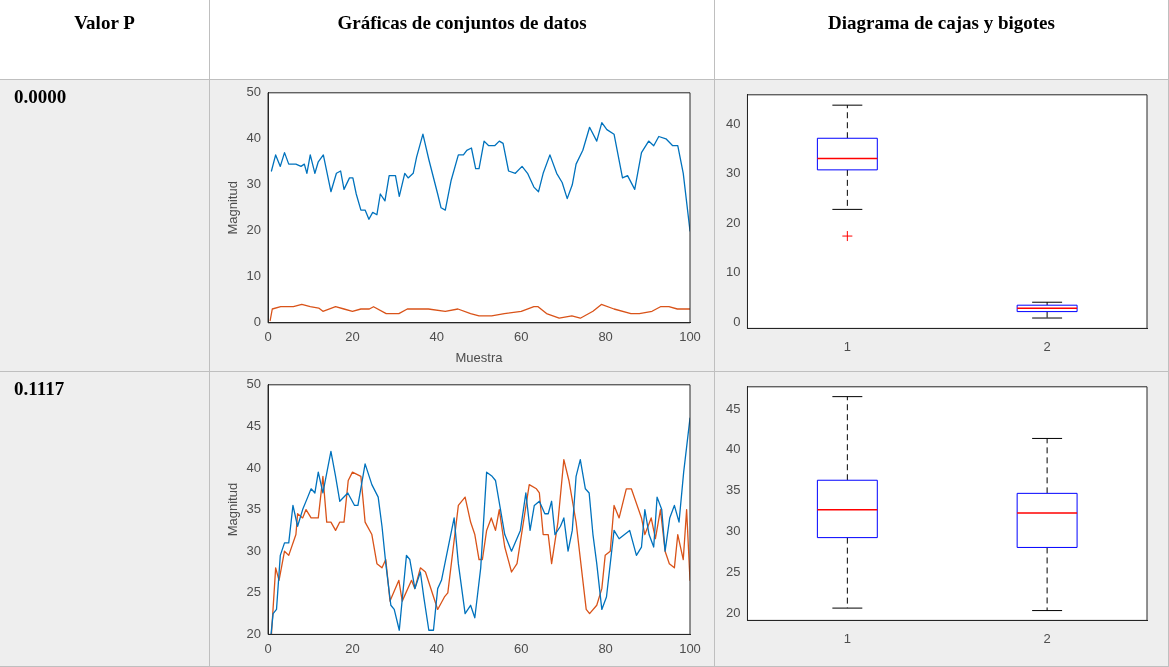 The width and height of the screenshot is (1169, 667). I want to click on text: 0.0000, so click(41, 97).